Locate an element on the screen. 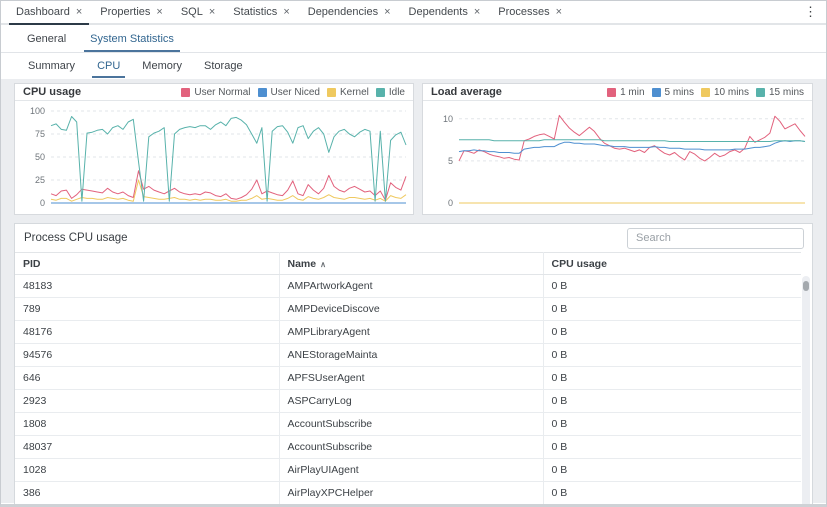  svg-text: 50 is located at coordinates (40, 157).